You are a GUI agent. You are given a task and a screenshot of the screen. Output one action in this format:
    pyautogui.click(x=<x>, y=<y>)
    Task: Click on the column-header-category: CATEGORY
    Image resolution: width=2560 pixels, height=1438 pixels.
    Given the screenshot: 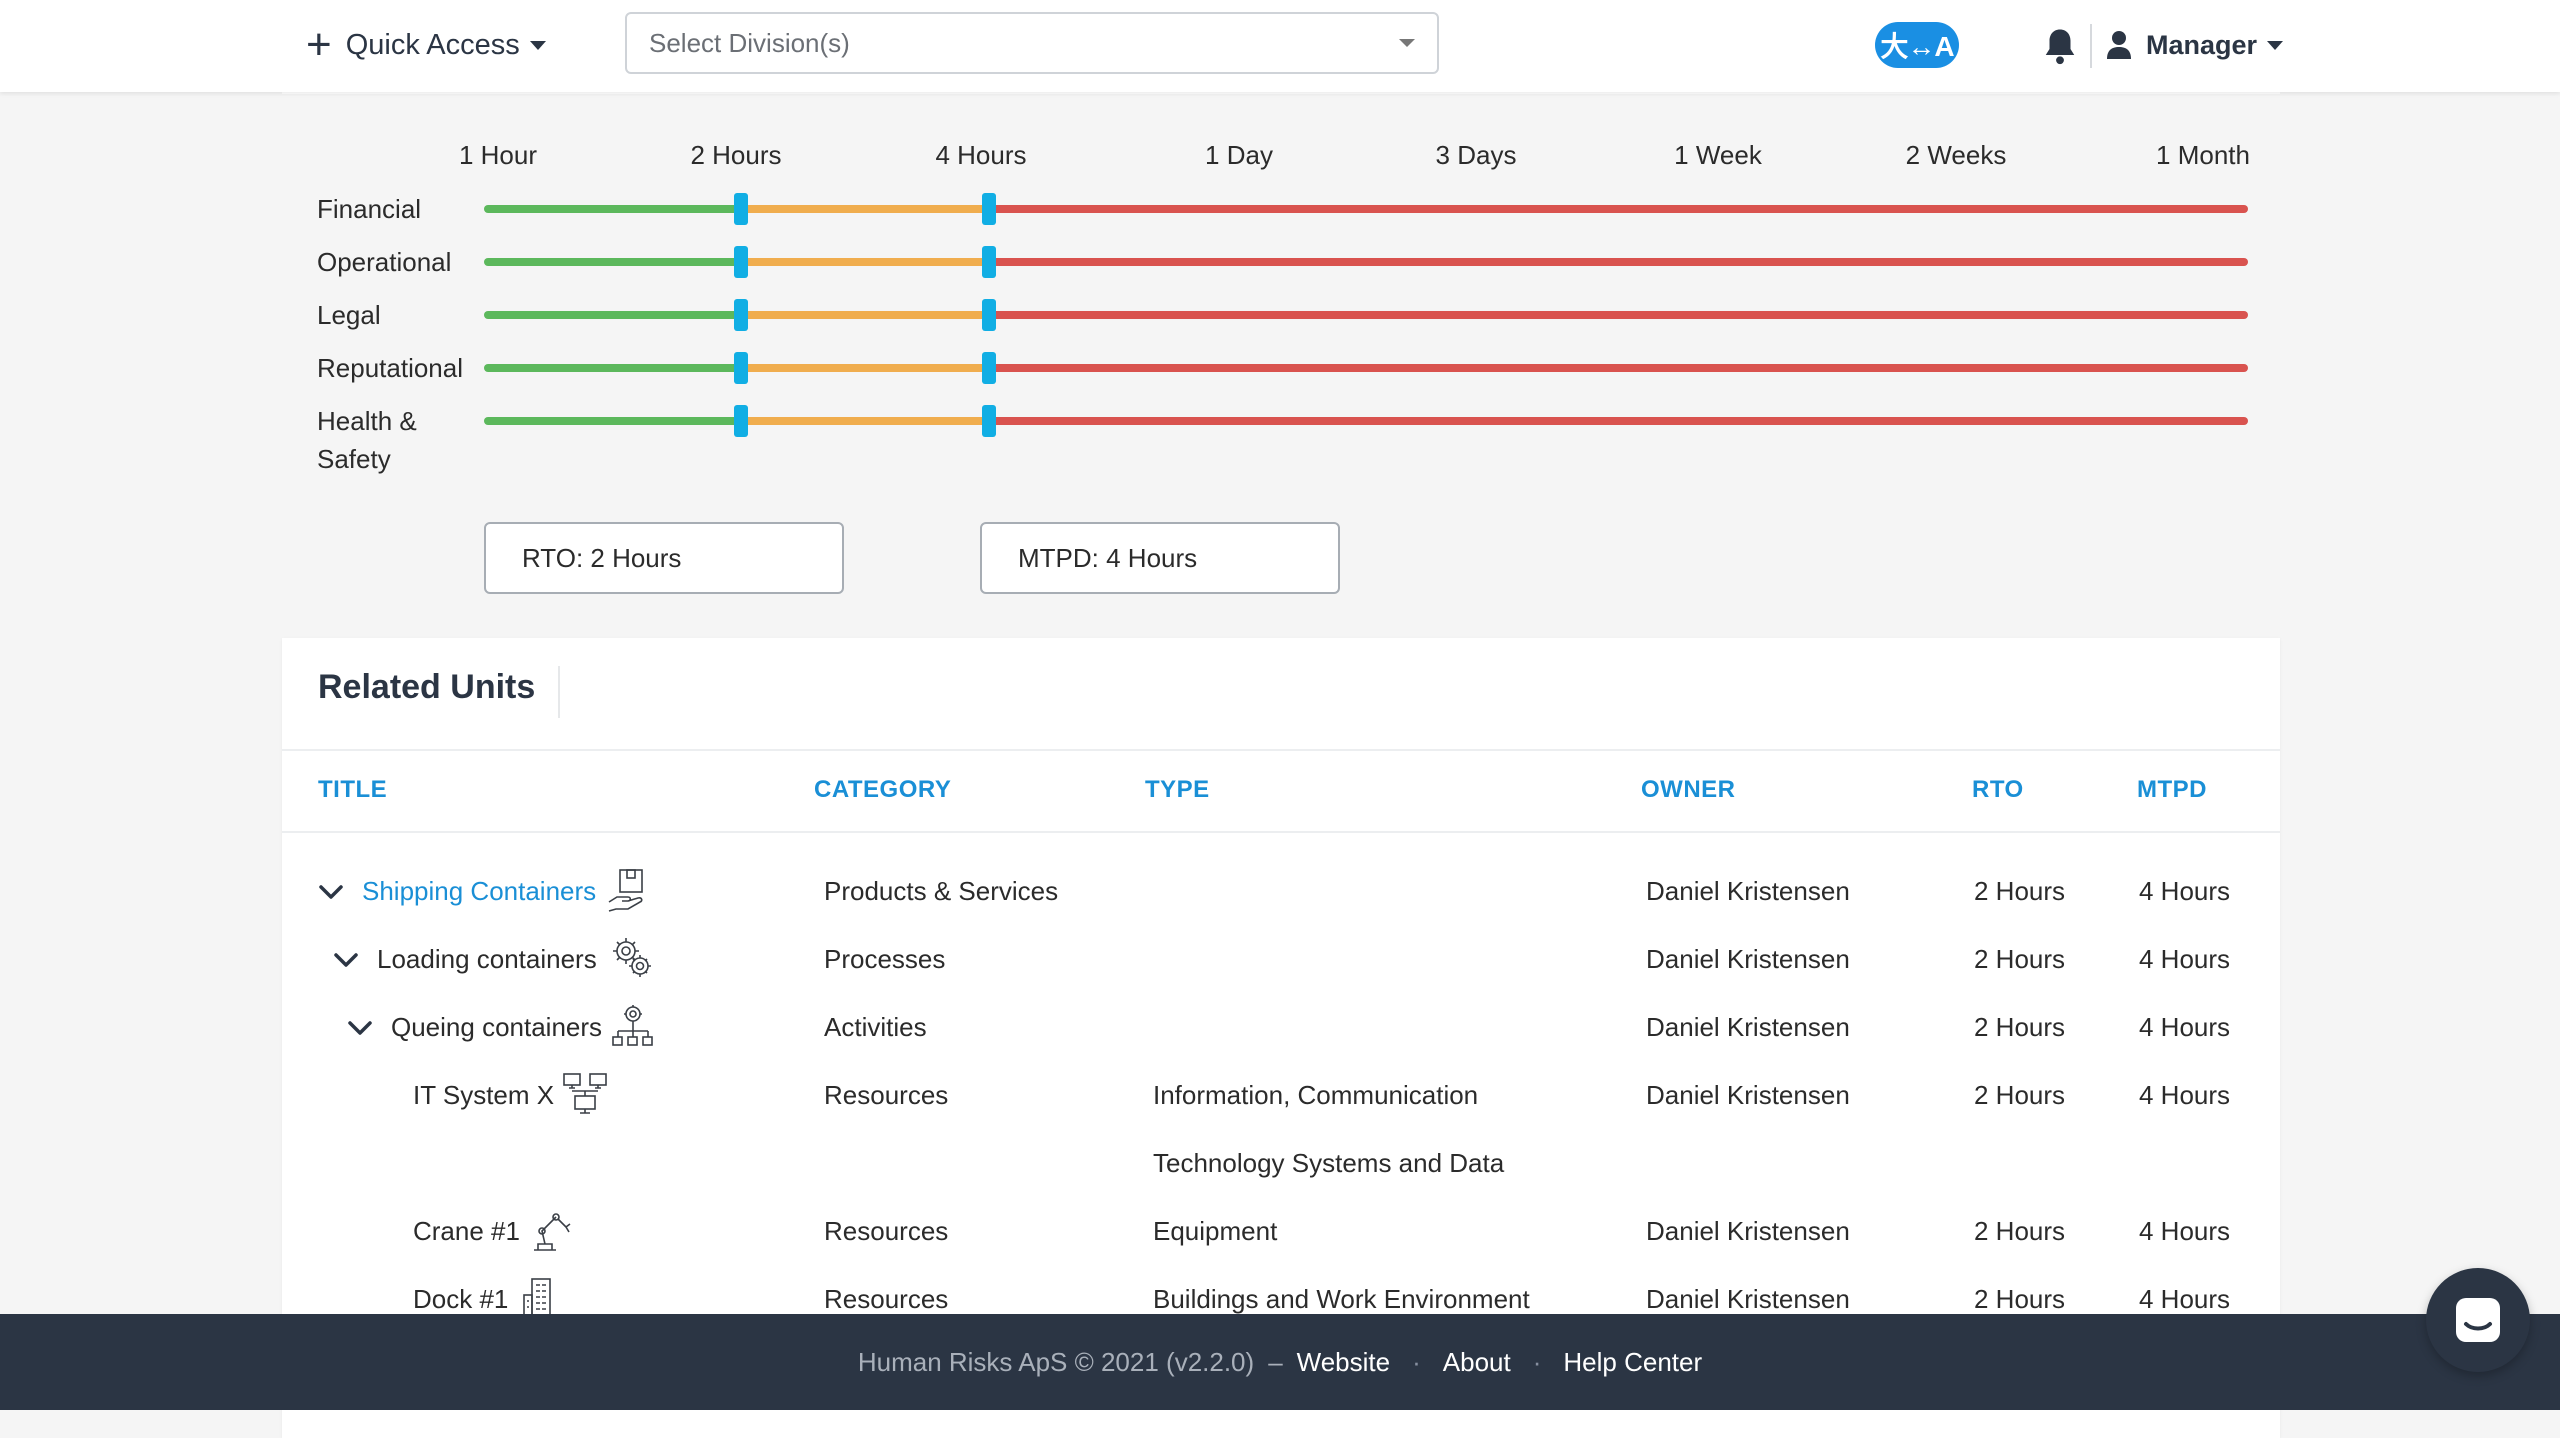 What is the action you would take?
    pyautogui.click(x=883, y=789)
    